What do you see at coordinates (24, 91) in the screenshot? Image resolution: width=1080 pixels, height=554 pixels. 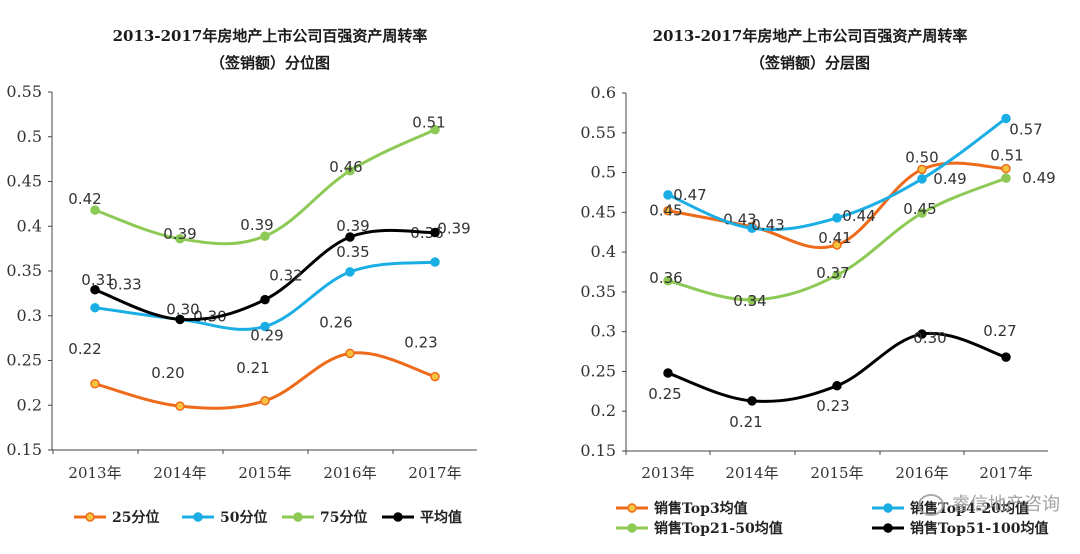 I see `y-tick-label: 0.55` at bounding box center [24, 91].